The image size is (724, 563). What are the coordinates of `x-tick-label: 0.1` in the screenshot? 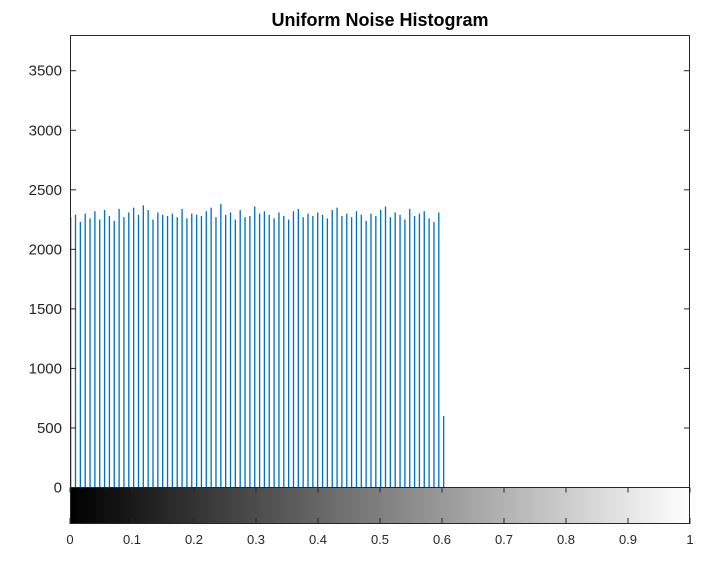 It's located at (132, 539).